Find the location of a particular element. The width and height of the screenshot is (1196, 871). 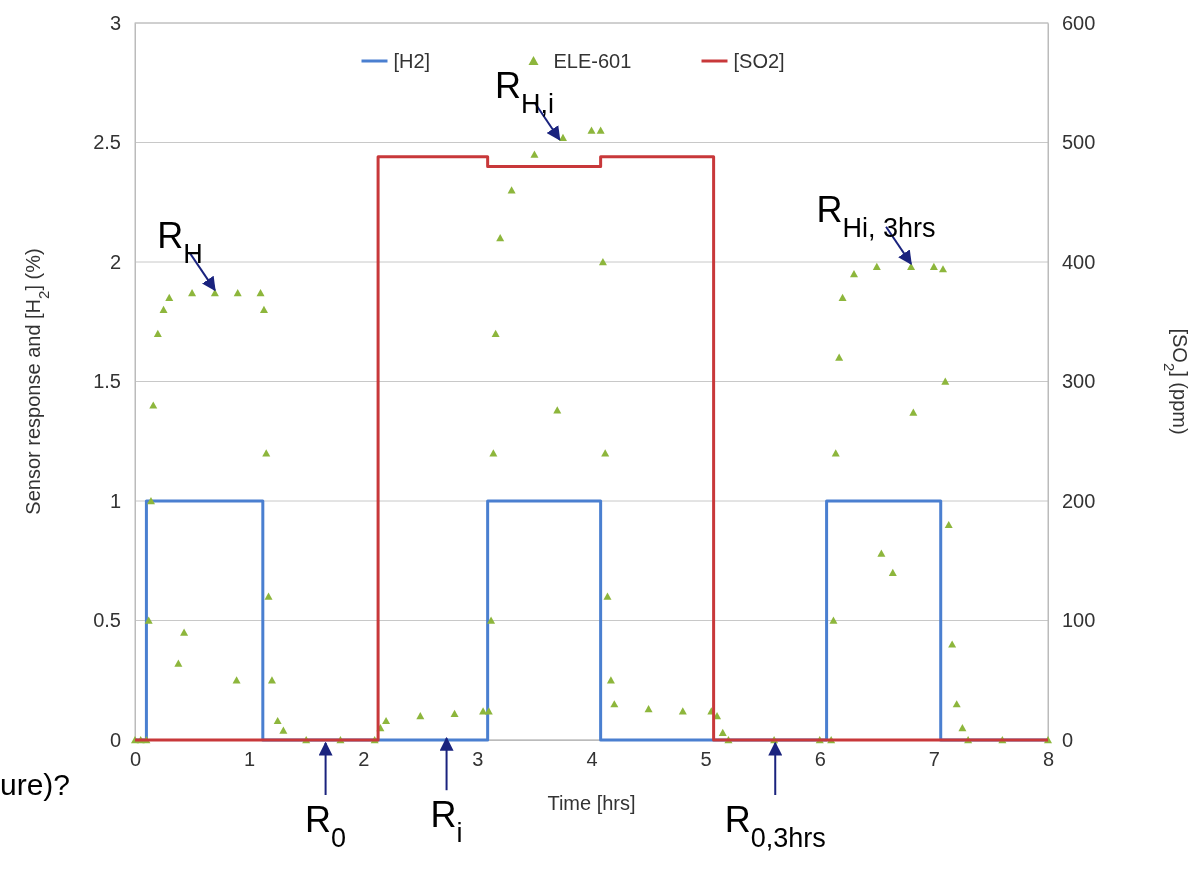

annotation: R$_{H,i}$ is located at coordinates (525, 91).